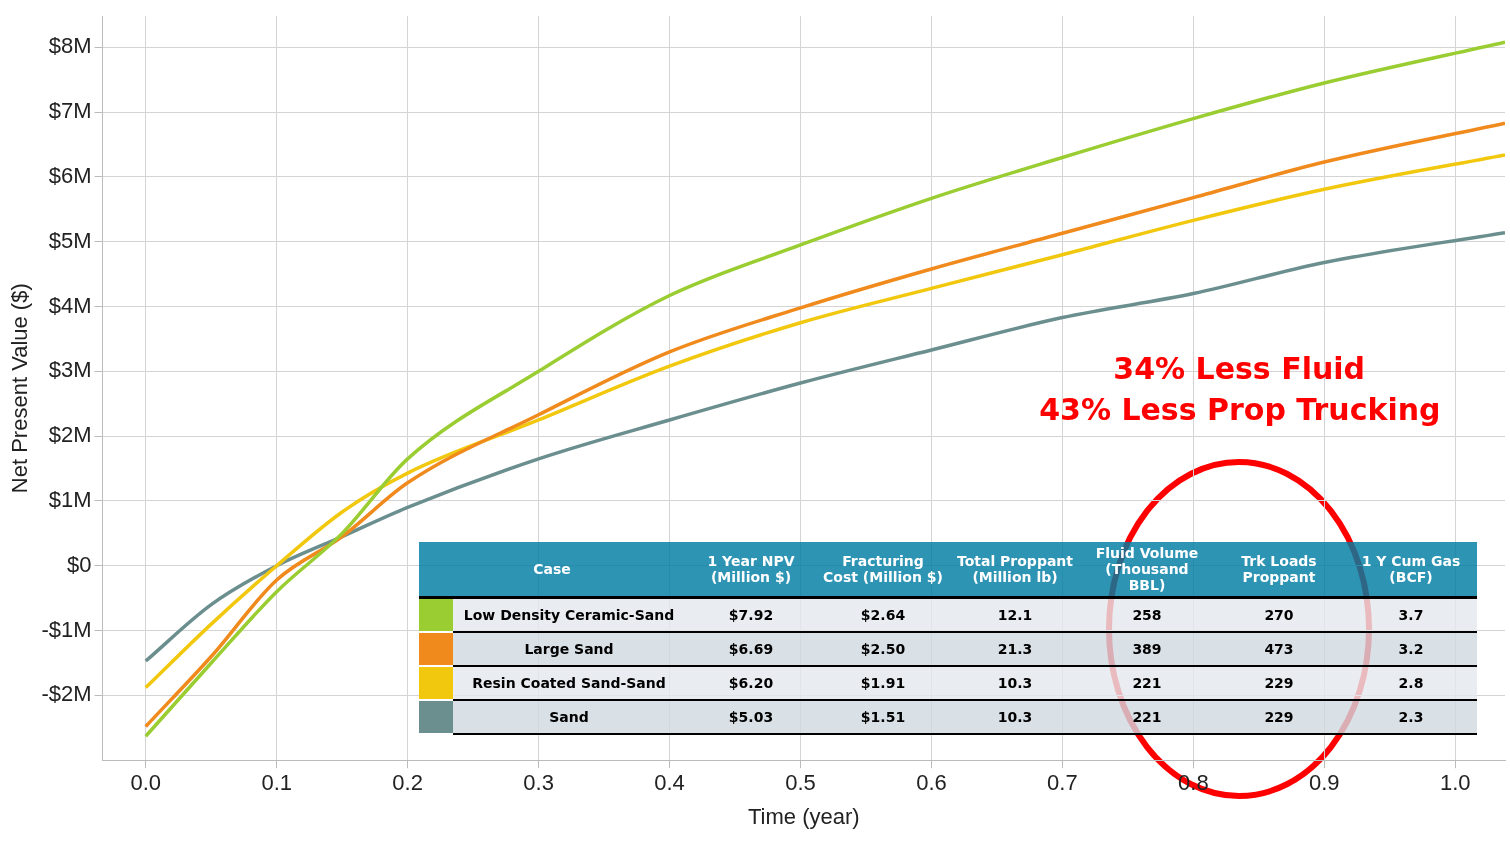  Describe the element at coordinates (800, 783) in the screenshot. I see `x-tick-label: 0.5` at that location.